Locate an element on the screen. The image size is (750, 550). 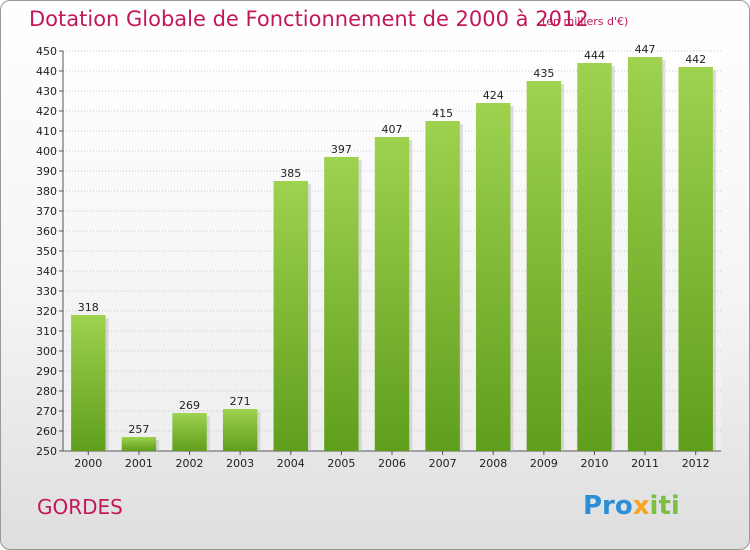
y-tick-label: 350 is located at coordinates (46, 251).